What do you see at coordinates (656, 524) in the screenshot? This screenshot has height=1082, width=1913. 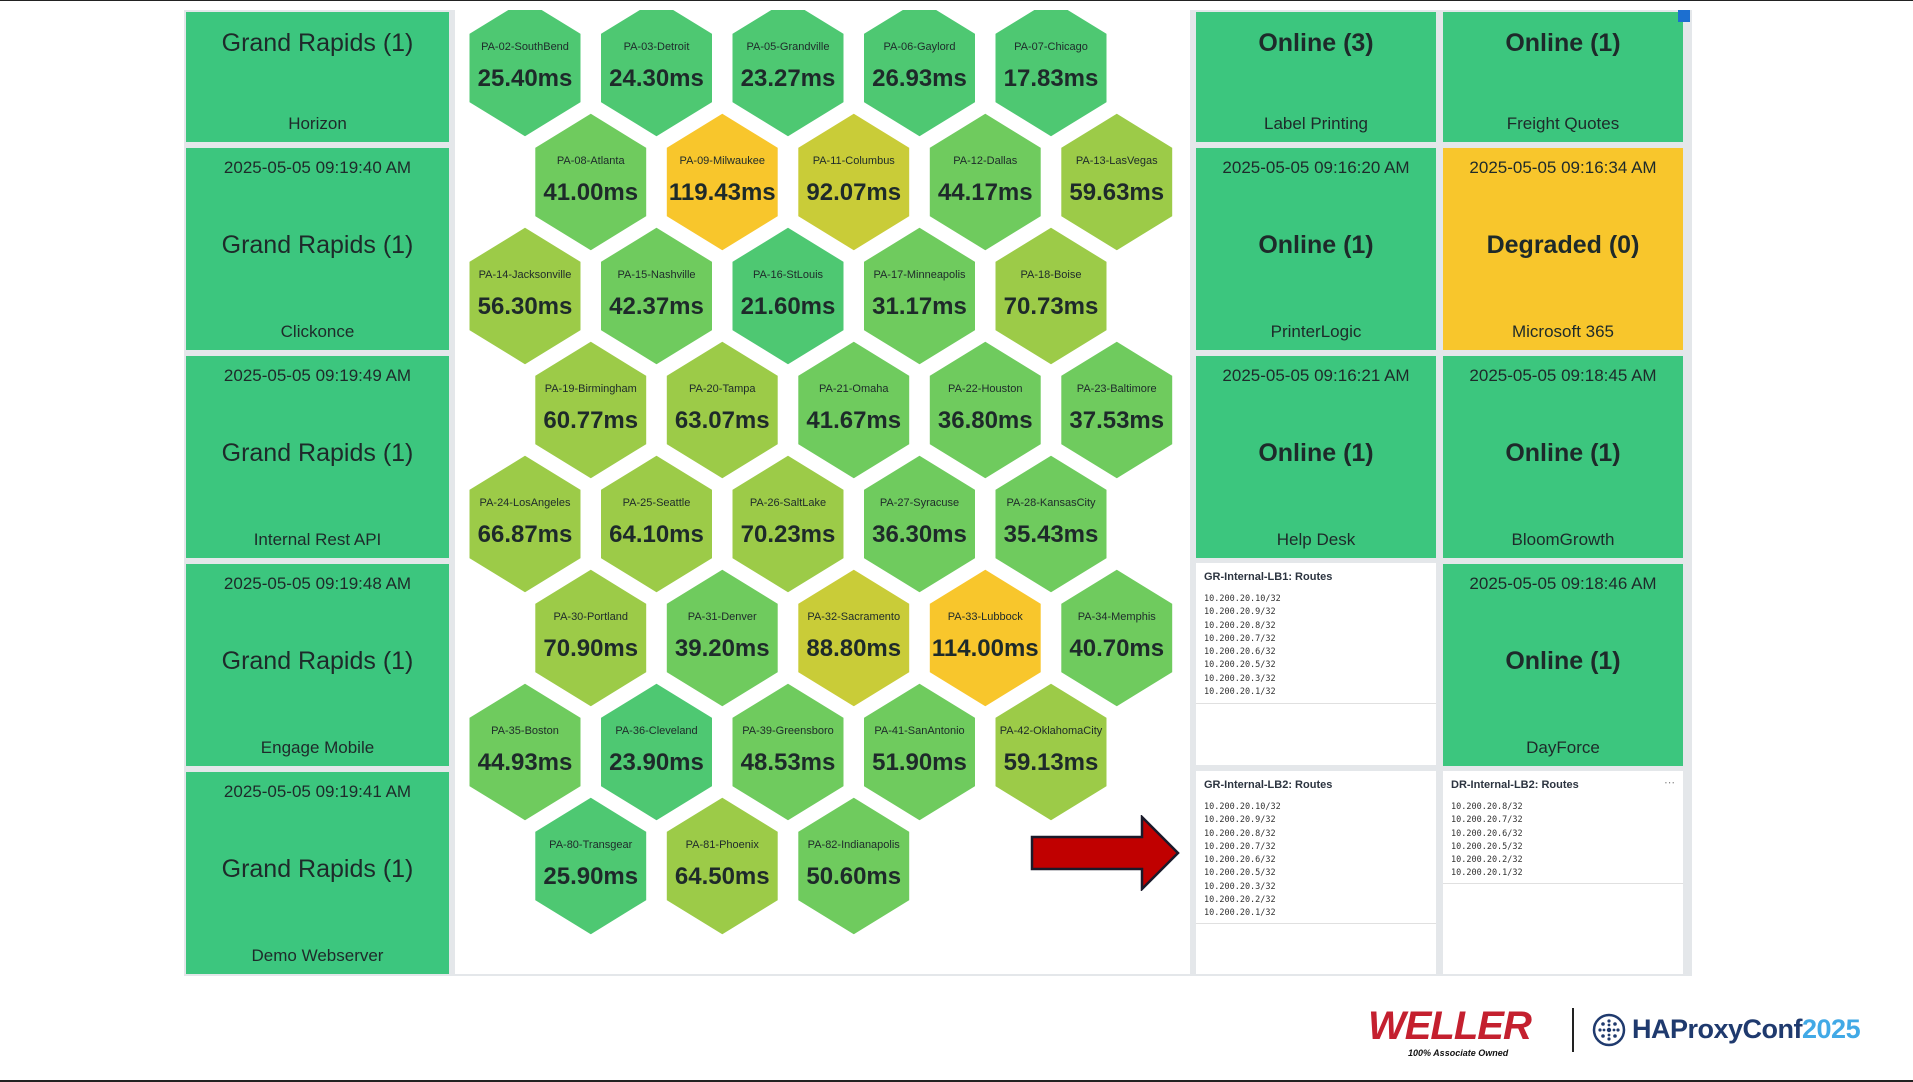 I see `hex-pa-25-seattle: PA-25-Seattle 64.10ms` at bounding box center [656, 524].